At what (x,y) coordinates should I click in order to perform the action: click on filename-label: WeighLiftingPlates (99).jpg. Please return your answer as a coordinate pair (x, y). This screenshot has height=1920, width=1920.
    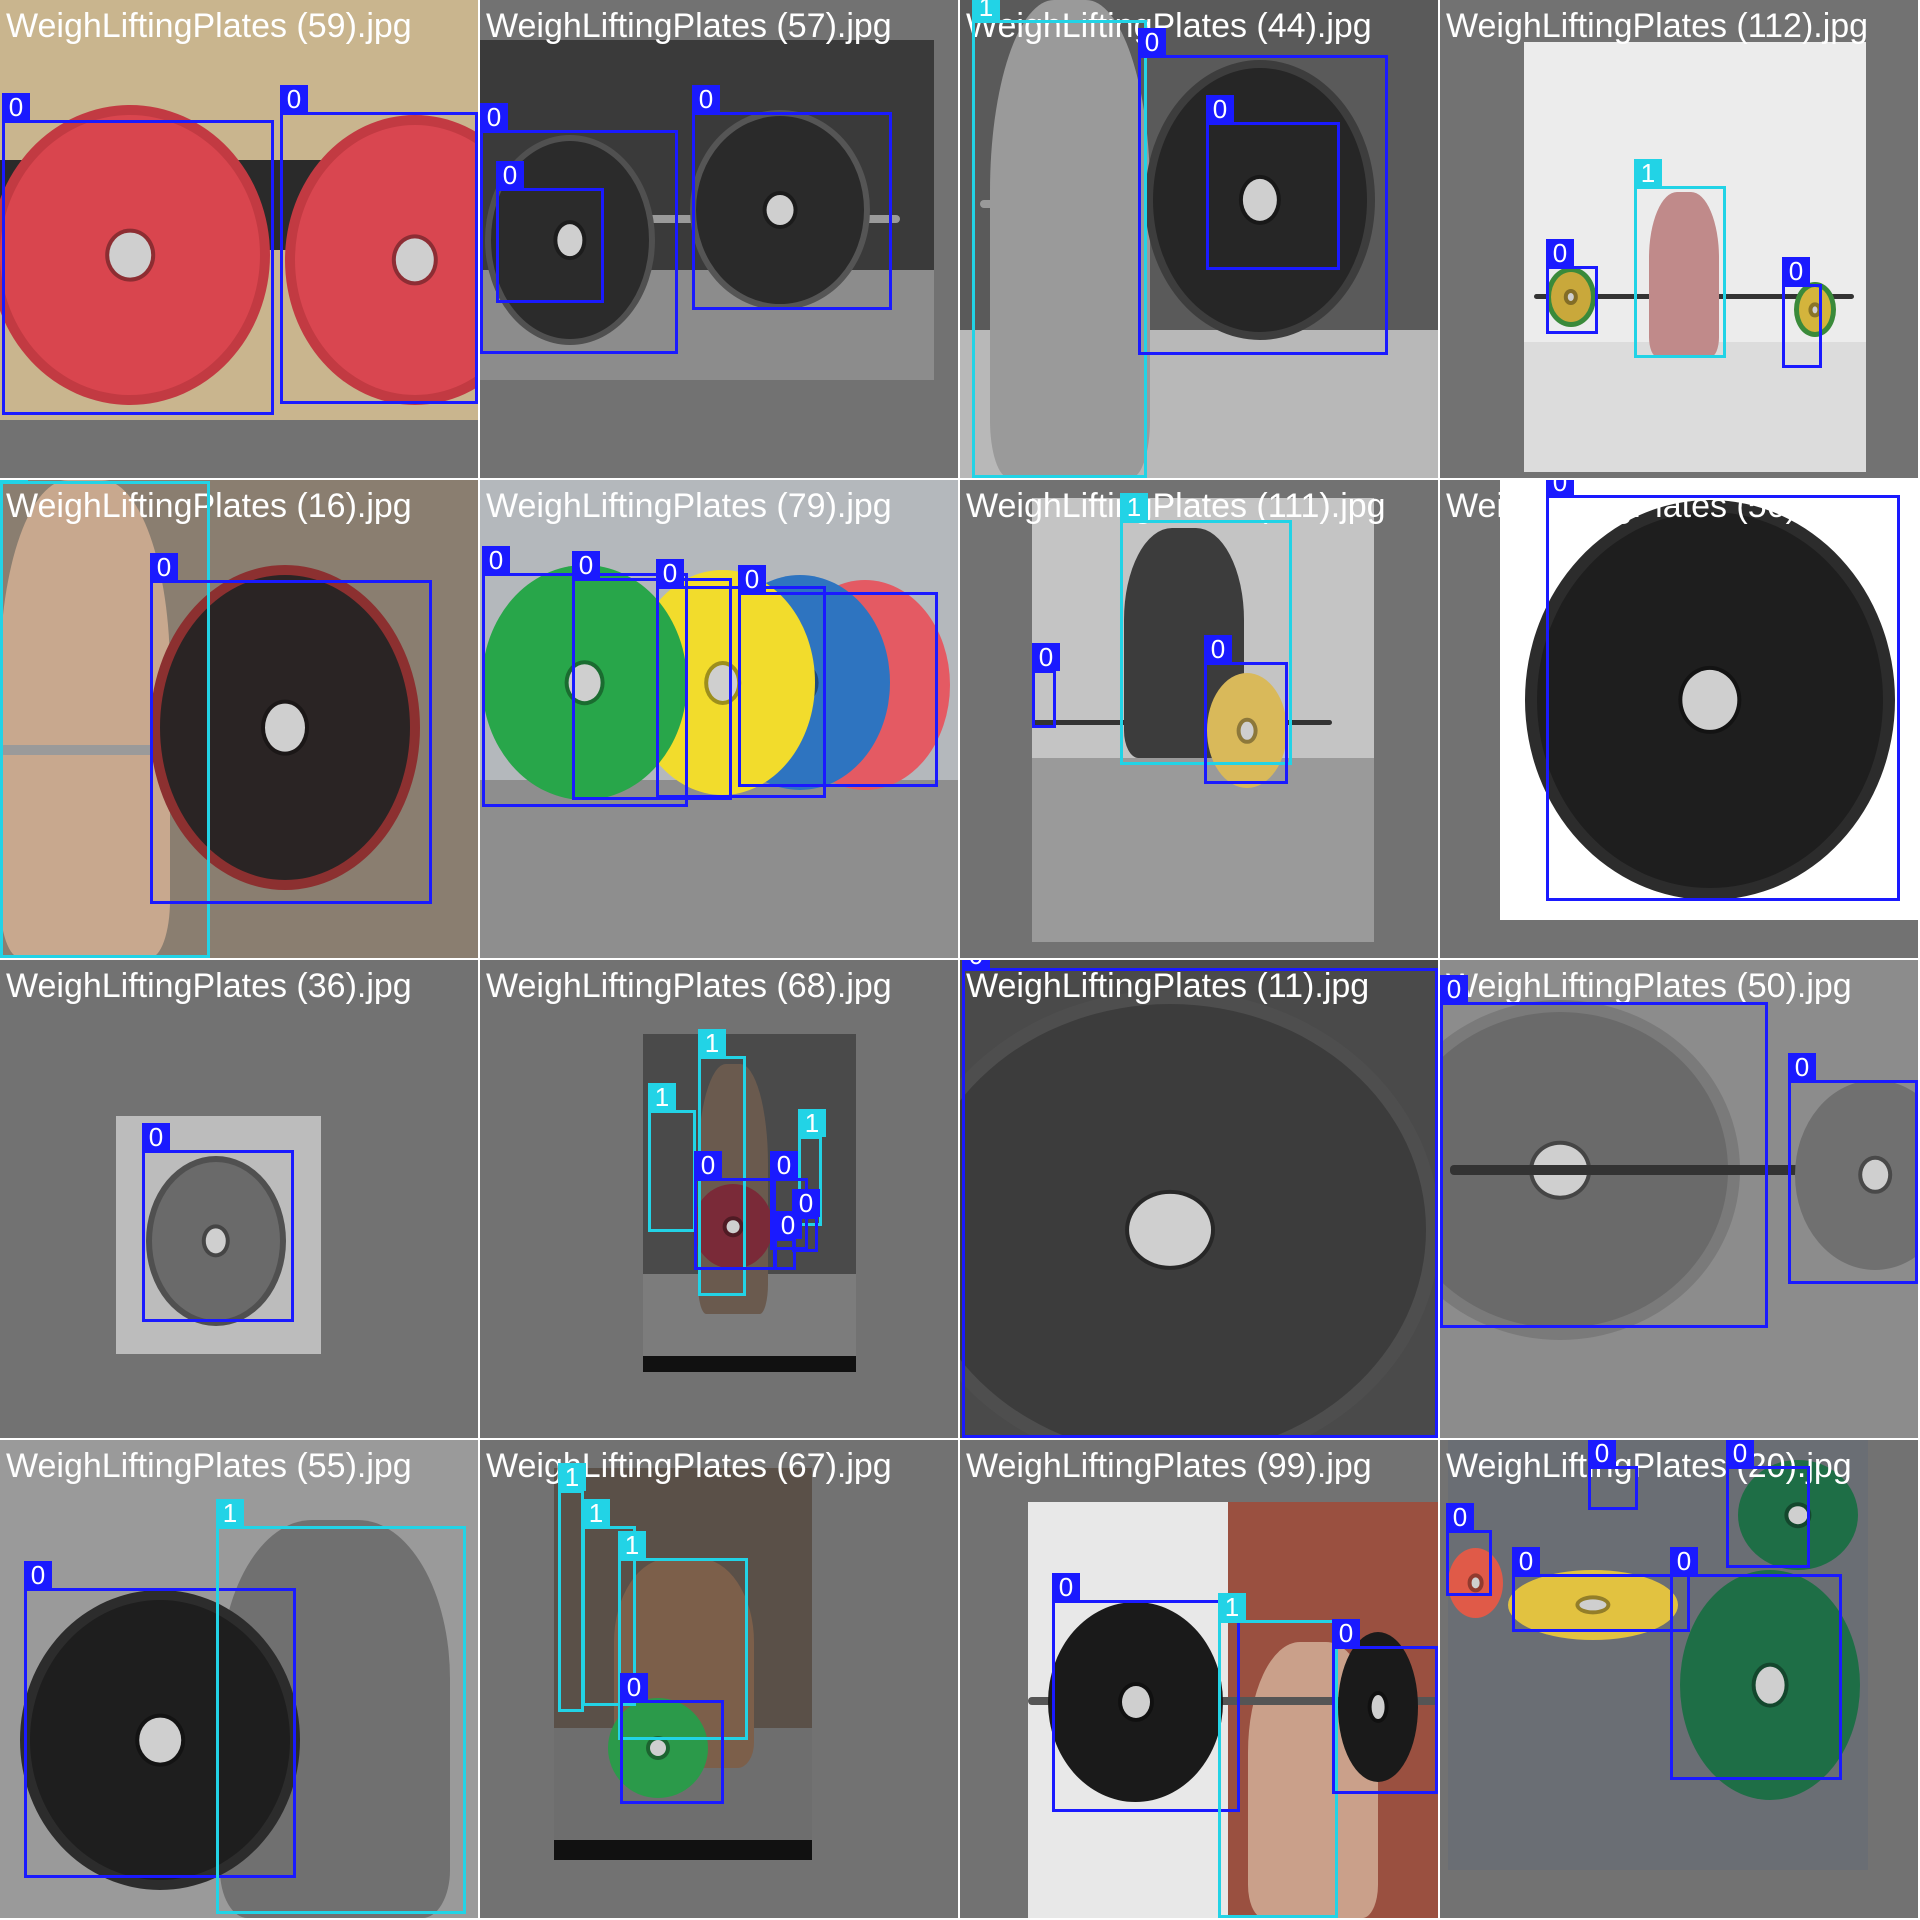
    Looking at the image, I should click on (1169, 1466).